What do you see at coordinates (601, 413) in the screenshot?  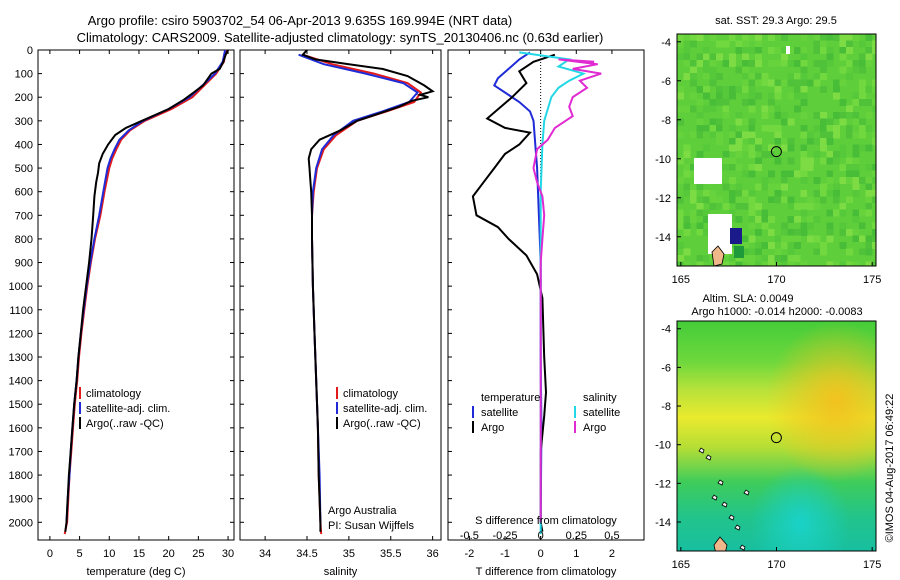 I see `diff-legend-s-label: satellite` at bounding box center [601, 413].